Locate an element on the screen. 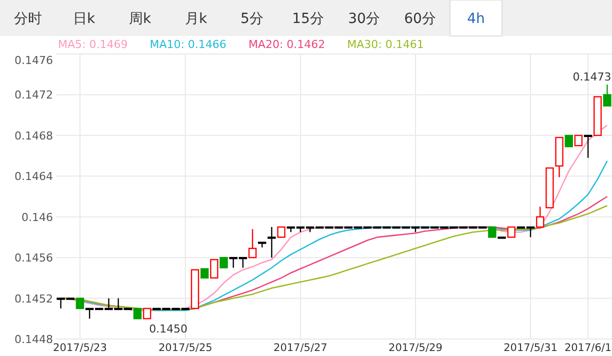 Image resolution: width=612 pixels, height=356 pixels. text: MA30: 0.1461 is located at coordinates (385, 44).